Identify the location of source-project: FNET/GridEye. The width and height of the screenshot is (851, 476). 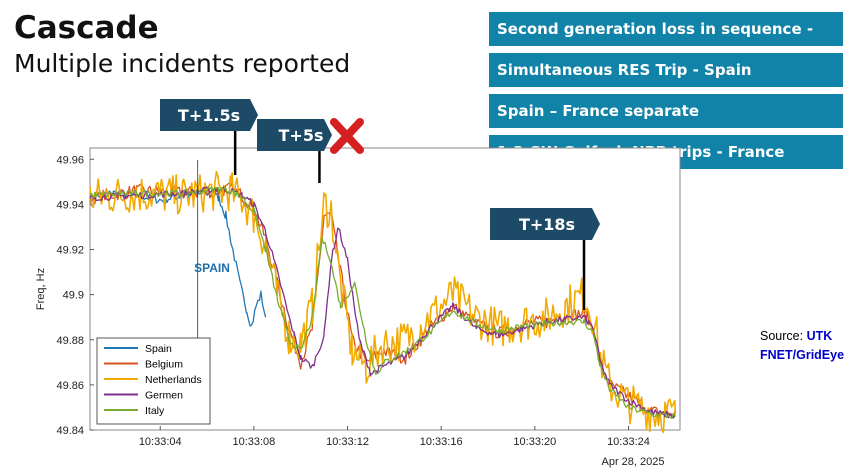
(802, 355).